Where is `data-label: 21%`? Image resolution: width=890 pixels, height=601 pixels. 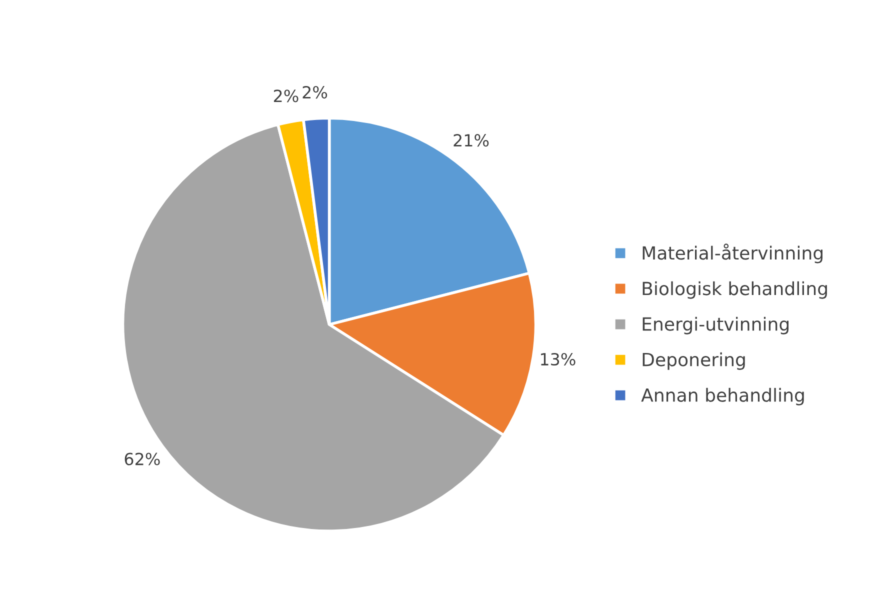
data-label: 21% is located at coordinates (471, 140).